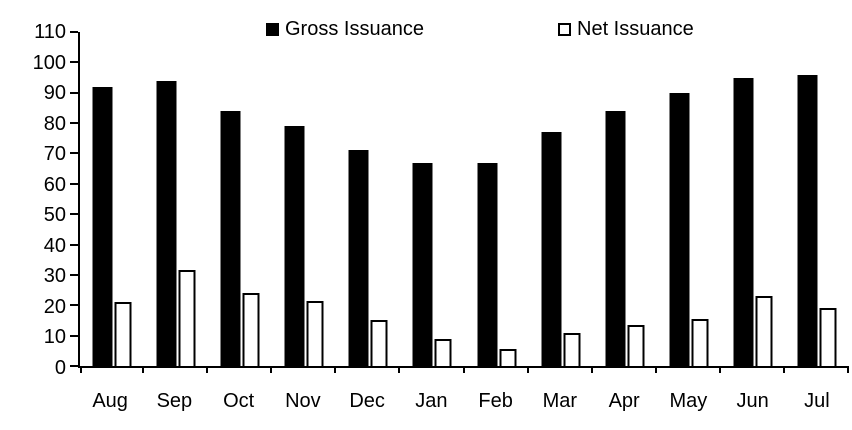 The image size is (852, 430). What do you see at coordinates (60, 368) in the screenshot?
I see `y-axis-label: 0` at bounding box center [60, 368].